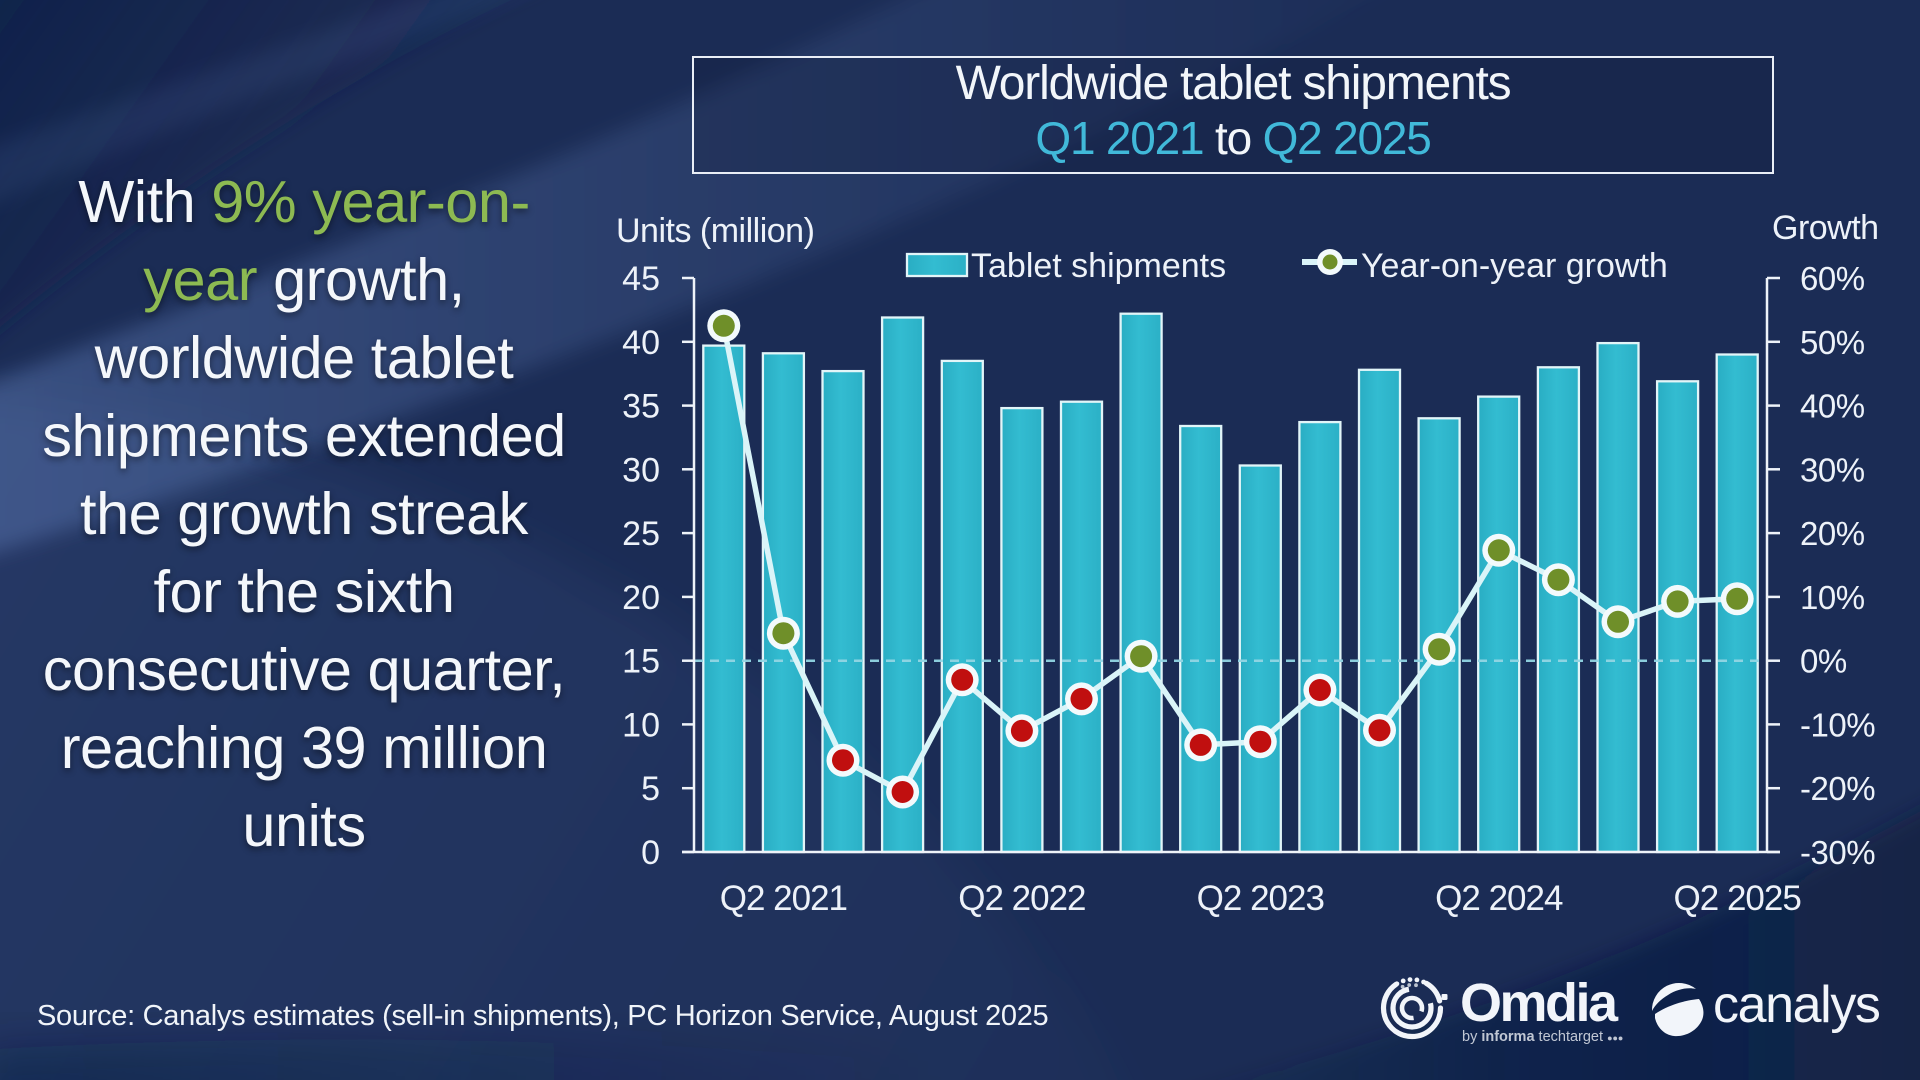  What do you see at coordinates (1260, 898) in the screenshot?
I see `svg-text: Q2 2023` at bounding box center [1260, 898].